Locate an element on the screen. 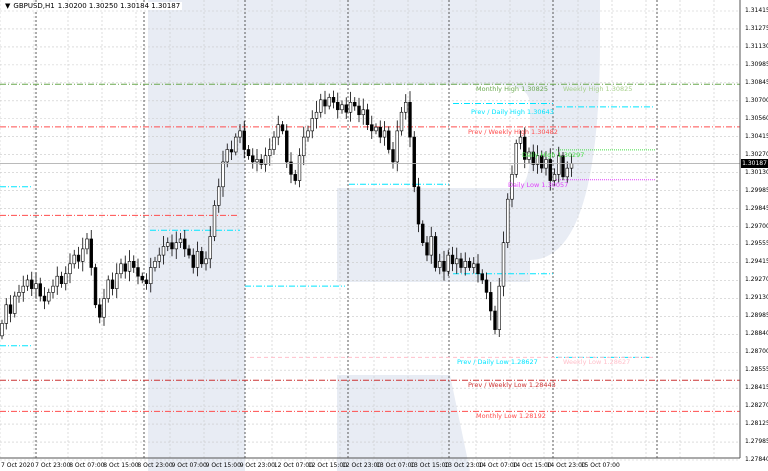  price-tick: 1.27840 is located at coordinates (756, 459).